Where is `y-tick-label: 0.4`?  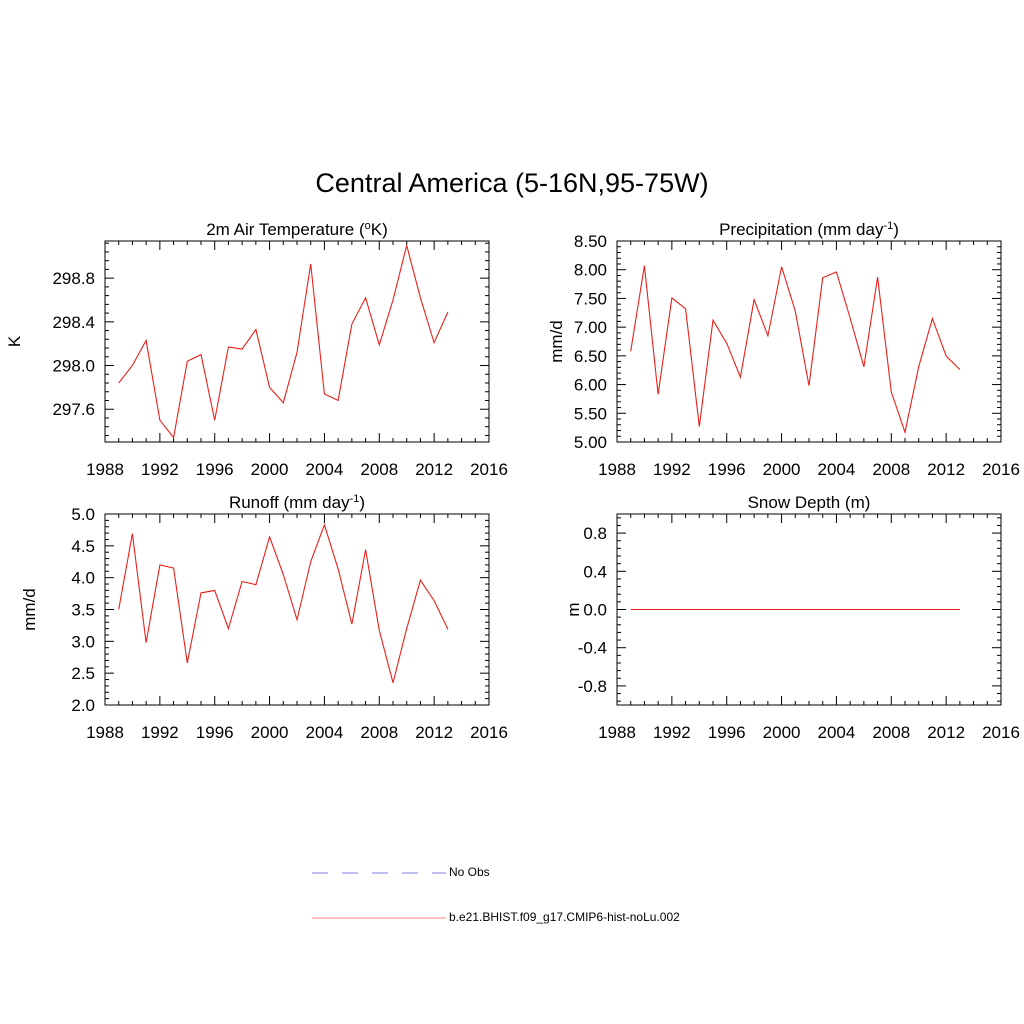 y-tick-label: 0.4 is located at coordinates (595, 571).